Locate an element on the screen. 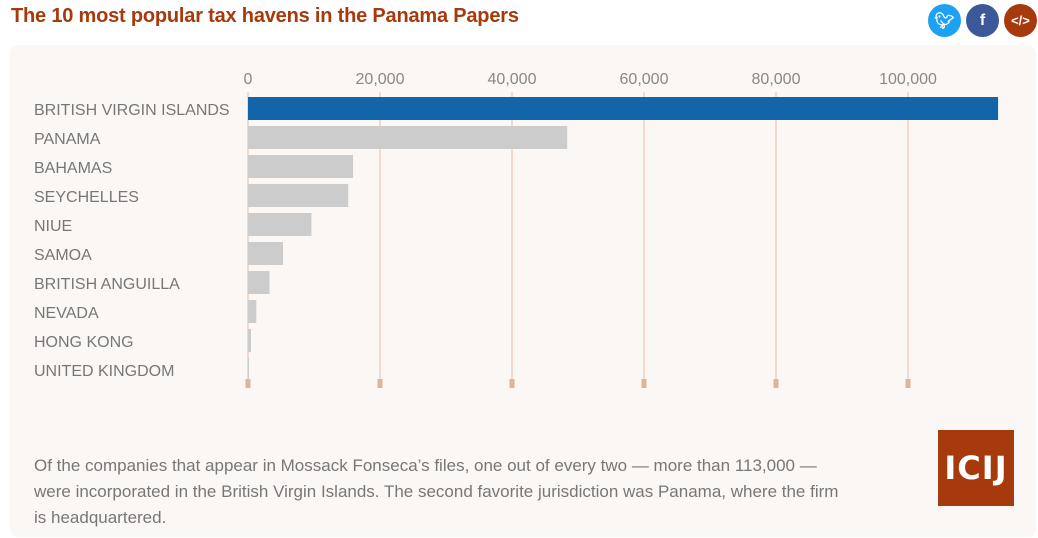 Image resolution: width=1038 pixels, height=538 pixels. category-label: SEYCHELLES is located at coordinates (86, 197).